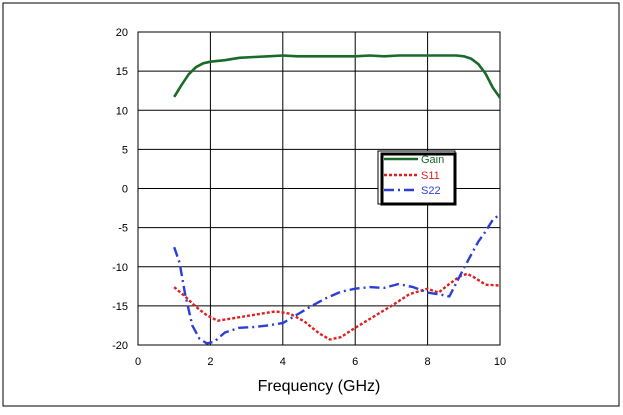 The width and height of the screenshot is (623, 415). I want to click on y-tick-label: -5, so click(123, 229).